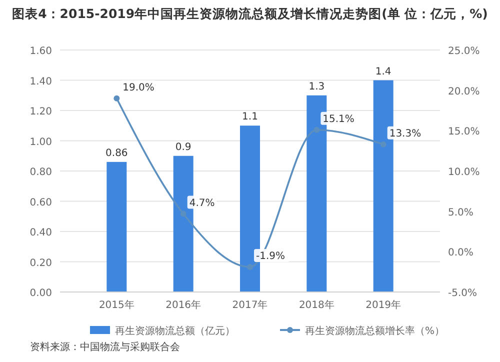 The width and height of the screenshot is (500, 362). What do you see at coordinates (461, 253) in the screenshot?
I see `y2-tick-label: 0.0%` at bounding box center [461, 253].